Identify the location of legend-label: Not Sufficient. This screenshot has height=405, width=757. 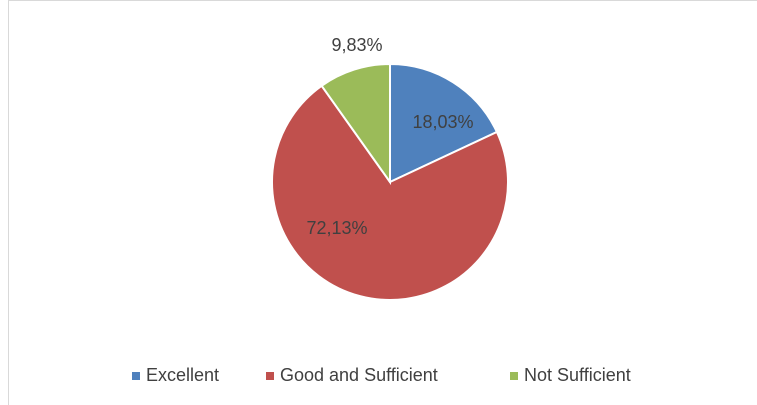
(577, 375).